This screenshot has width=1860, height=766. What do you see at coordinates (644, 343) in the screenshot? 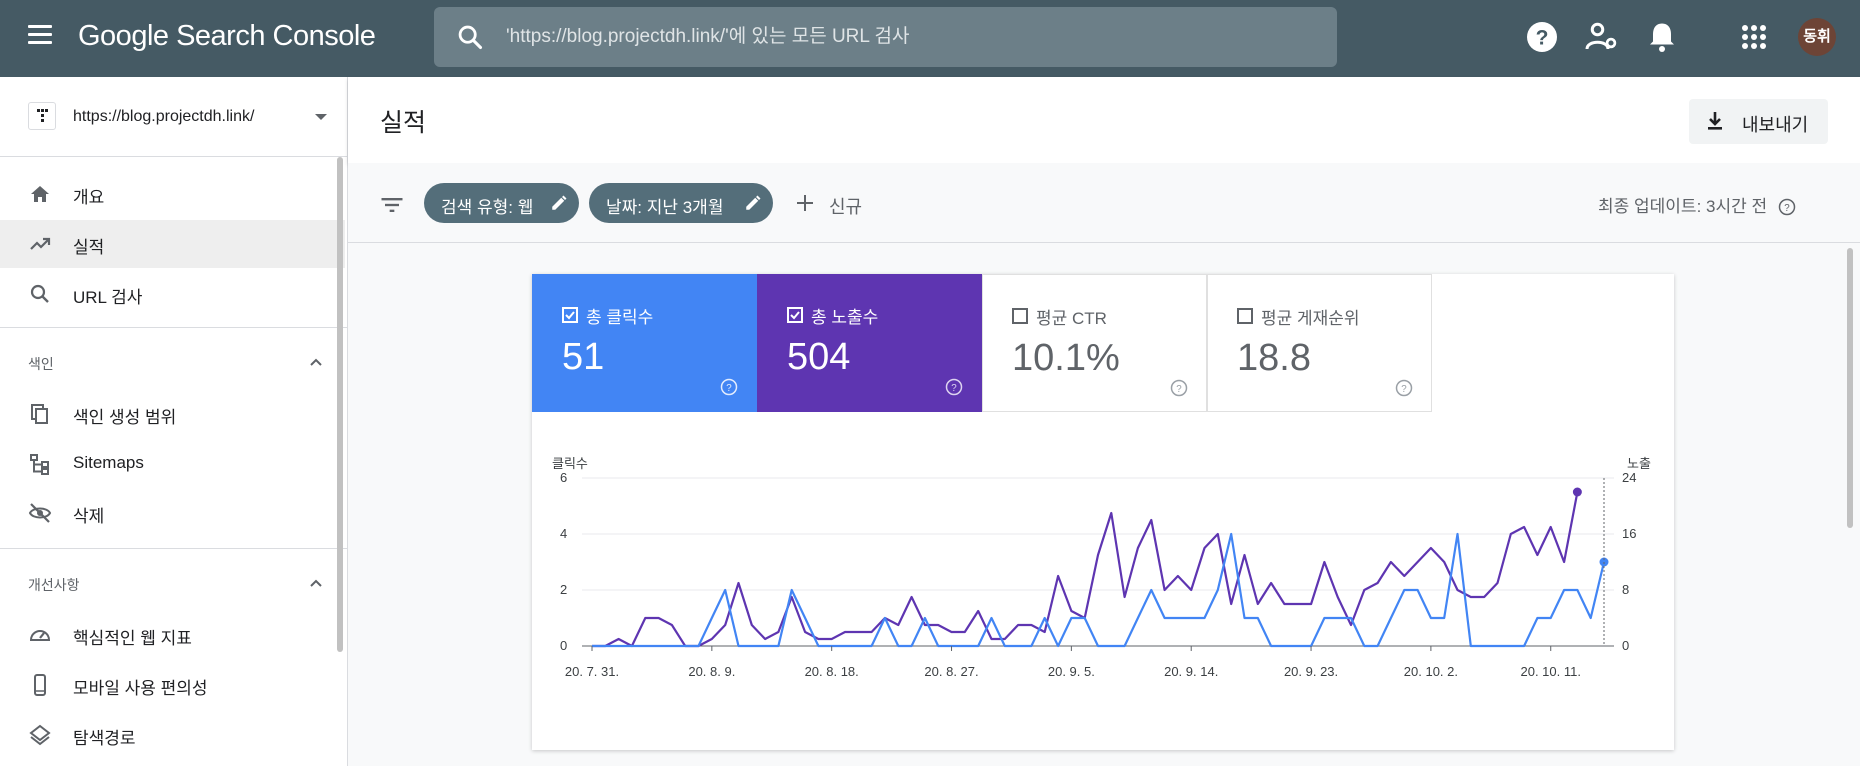
I see `metric-total-clicks: 총 클릭수 51 ?` at bounding box center [644, 343].